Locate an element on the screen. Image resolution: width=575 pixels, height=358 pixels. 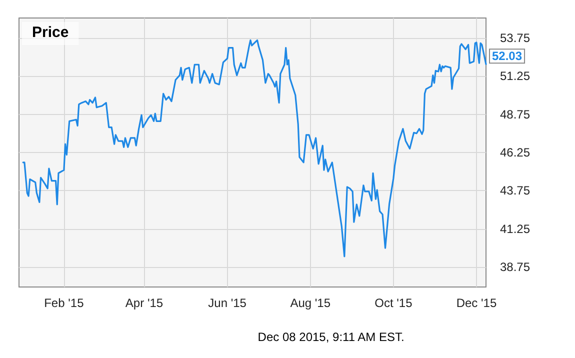
x-tick-label: Oct '15 is located at coordinates (393, 303).